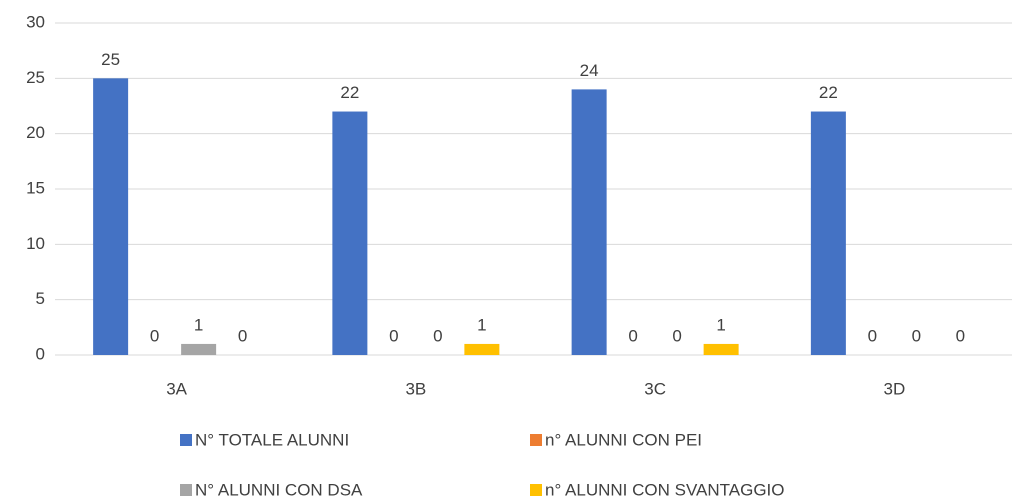 The width and height of the screenshot is (1014, 502). What do you see at coordinates (655, 388) in the screenshot?
I see `x-tick-label: 3C` at bounding box center [655, 388].